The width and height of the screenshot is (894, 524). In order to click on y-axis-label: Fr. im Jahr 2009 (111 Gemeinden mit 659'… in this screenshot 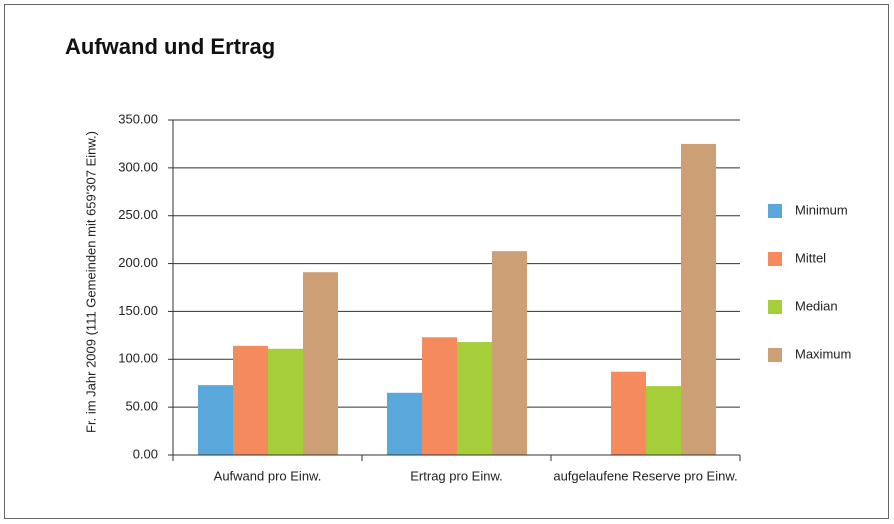, I will do `click(90, 282)`.